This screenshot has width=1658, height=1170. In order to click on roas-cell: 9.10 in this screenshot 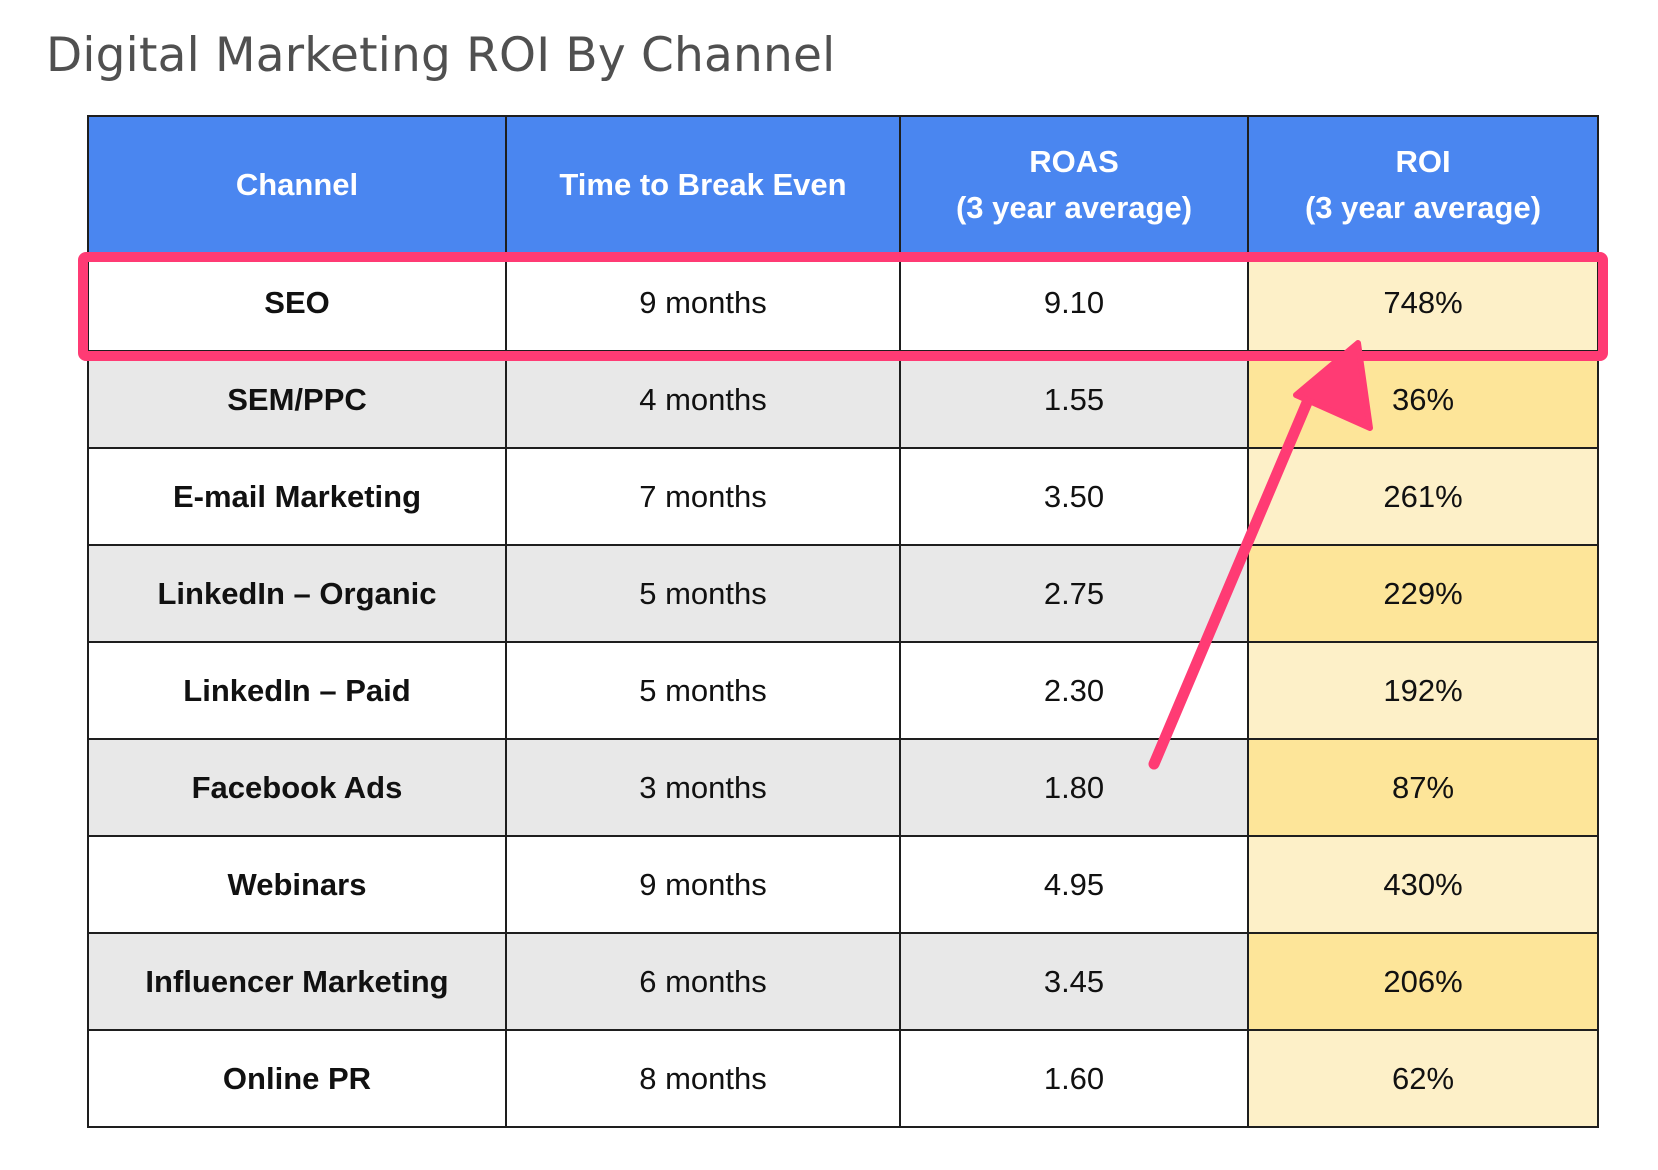, I will do `click(1074, 302)`.